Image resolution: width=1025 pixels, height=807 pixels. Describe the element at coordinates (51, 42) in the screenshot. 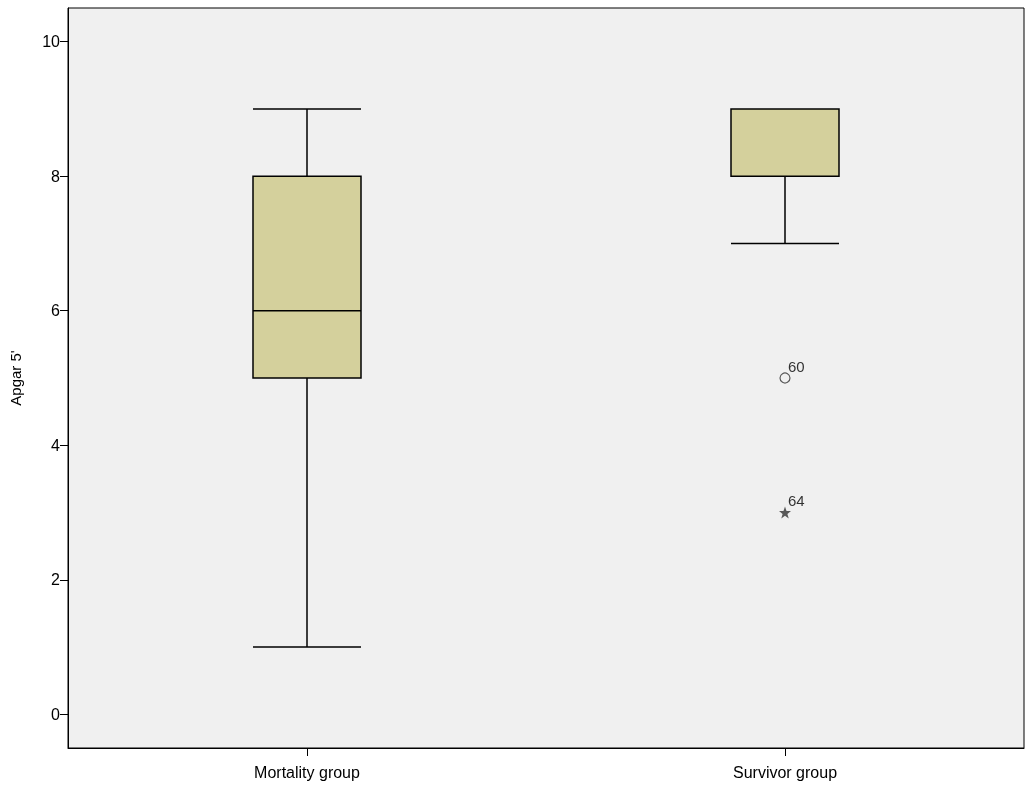

I see `y-tick-label: 10` at that location.